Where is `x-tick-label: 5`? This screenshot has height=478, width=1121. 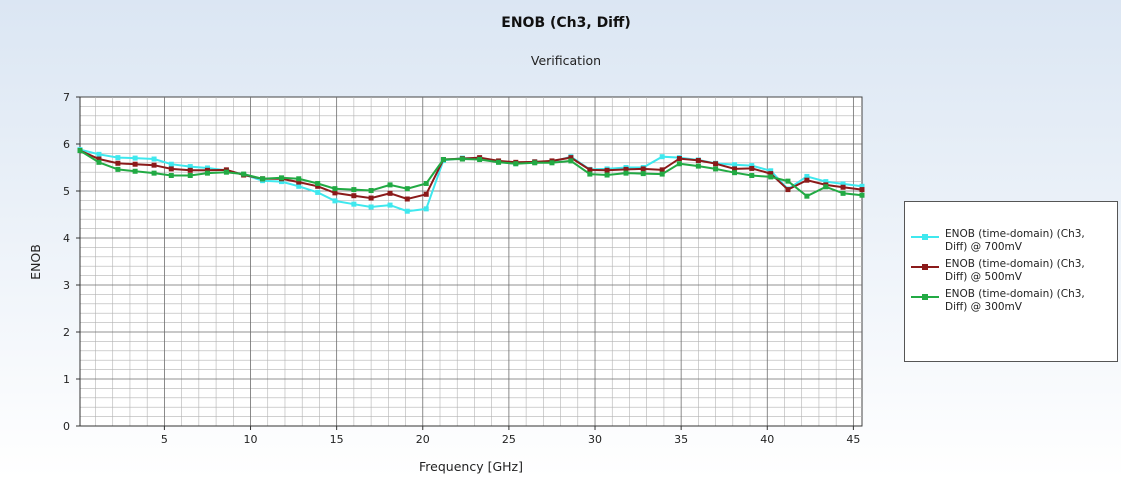 x-tick-label: 5 is located at coordinates (164, 439).